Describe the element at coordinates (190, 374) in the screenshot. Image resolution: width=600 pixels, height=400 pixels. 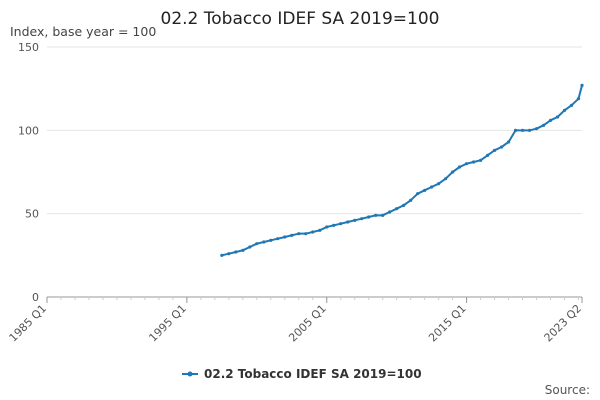
I see `legend-dot-marker` at that location.